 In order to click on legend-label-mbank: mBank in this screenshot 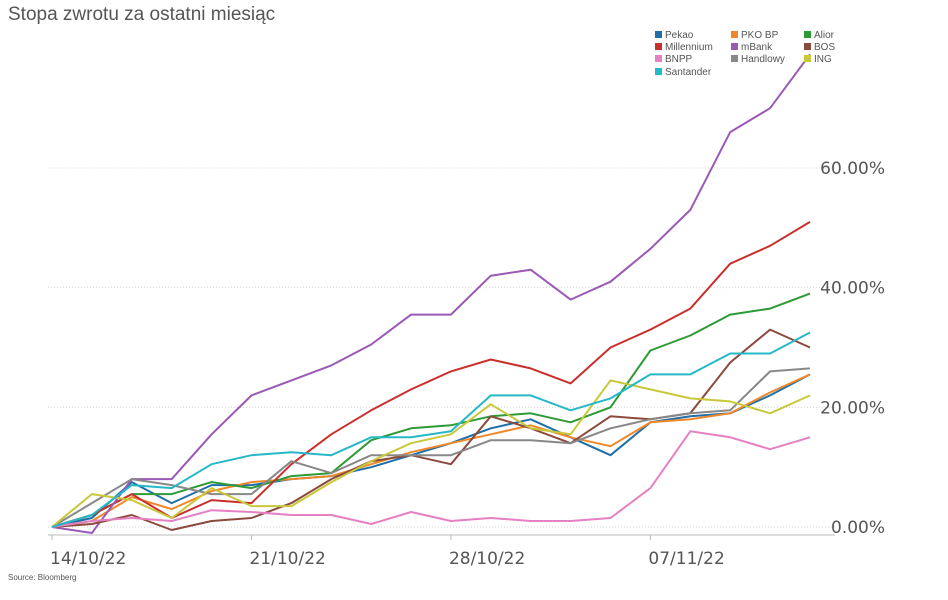, I will do `click(757, 47)`.